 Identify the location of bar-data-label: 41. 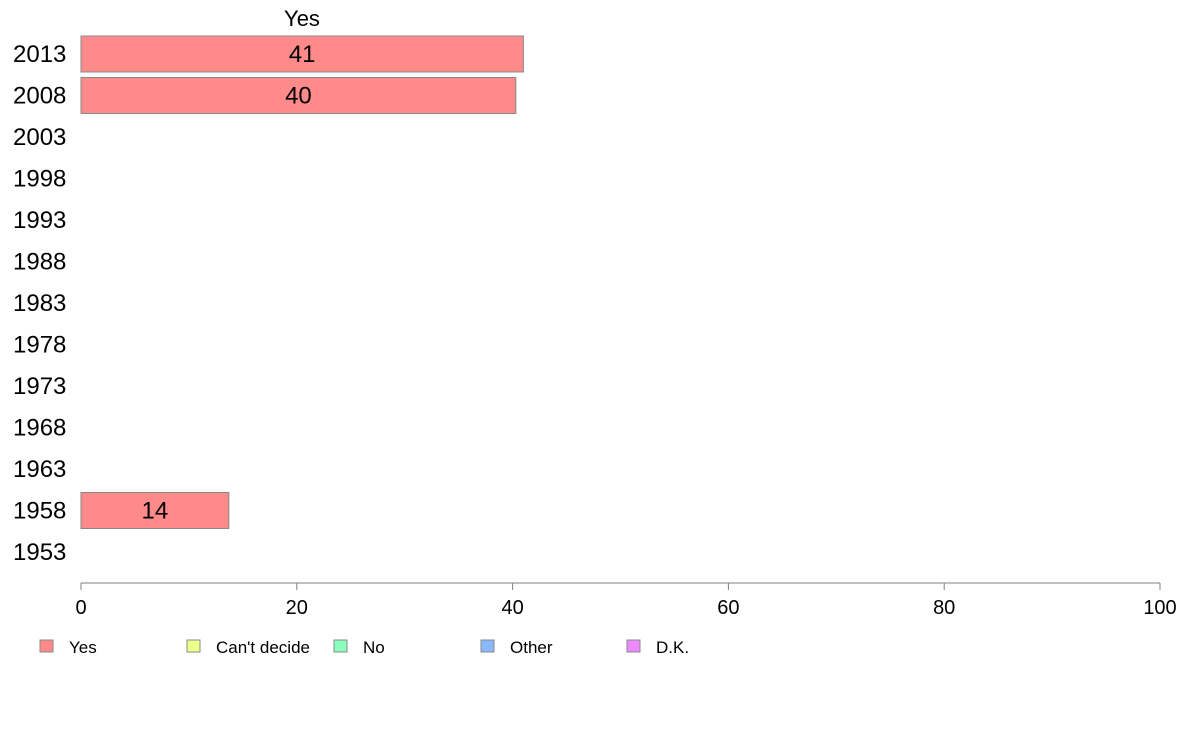
(302, 54).